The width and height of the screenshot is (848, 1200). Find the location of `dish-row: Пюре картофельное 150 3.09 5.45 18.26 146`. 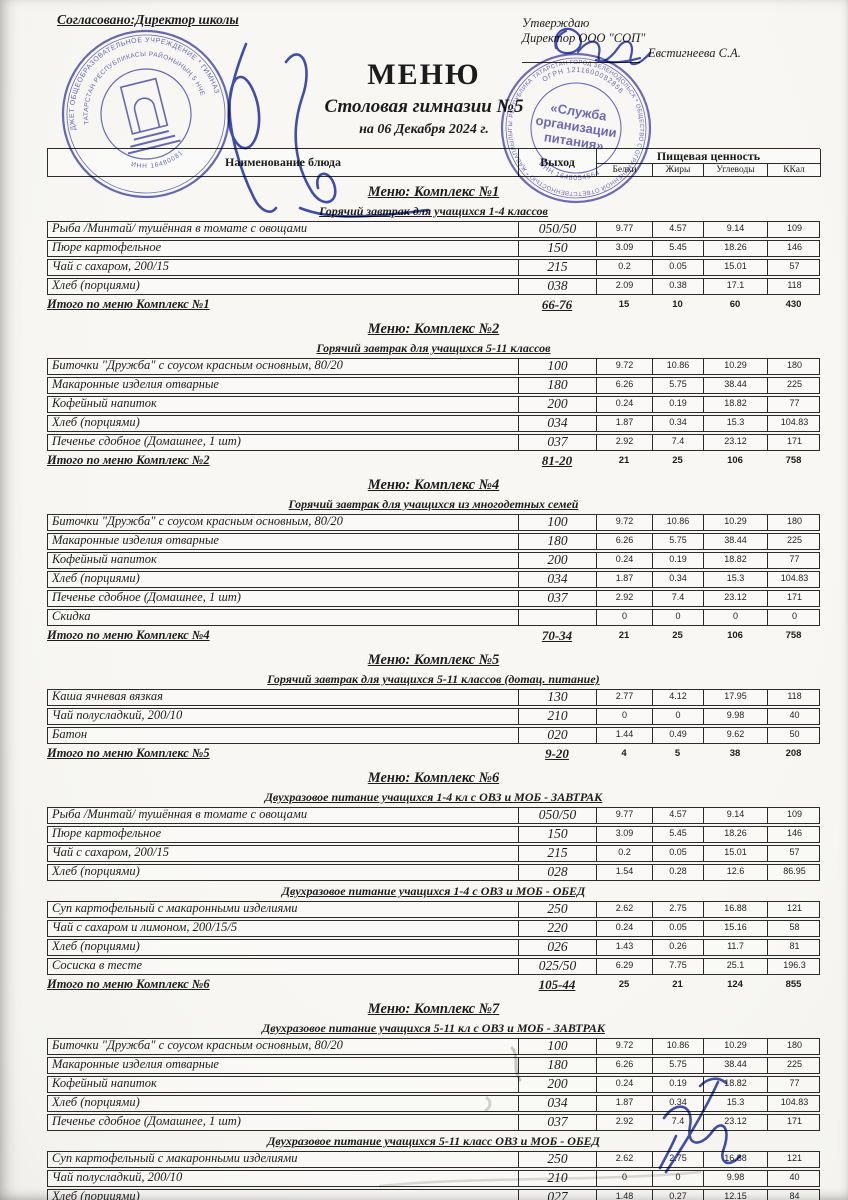

dish-row: Пюре картофельное 150 3.09 5.45 18.26 146 is located at coordinates (433, 834).